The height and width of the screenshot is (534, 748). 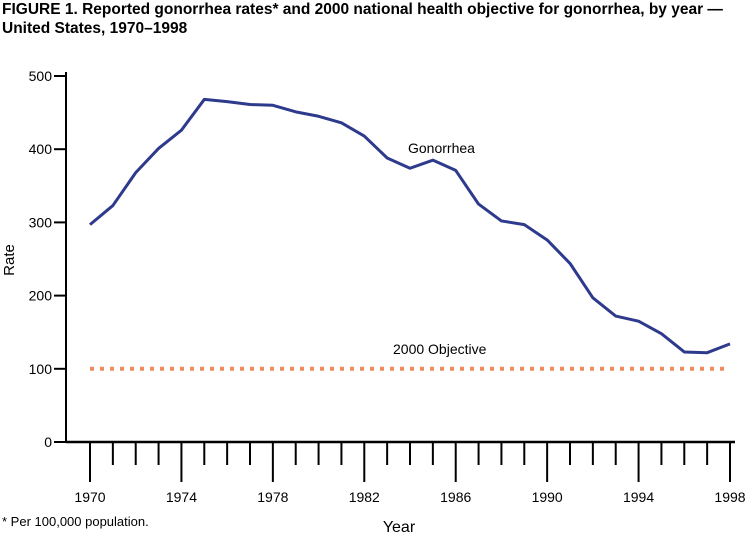 I want to click on x-tick-label: 1994, so click(x=638, y=497).